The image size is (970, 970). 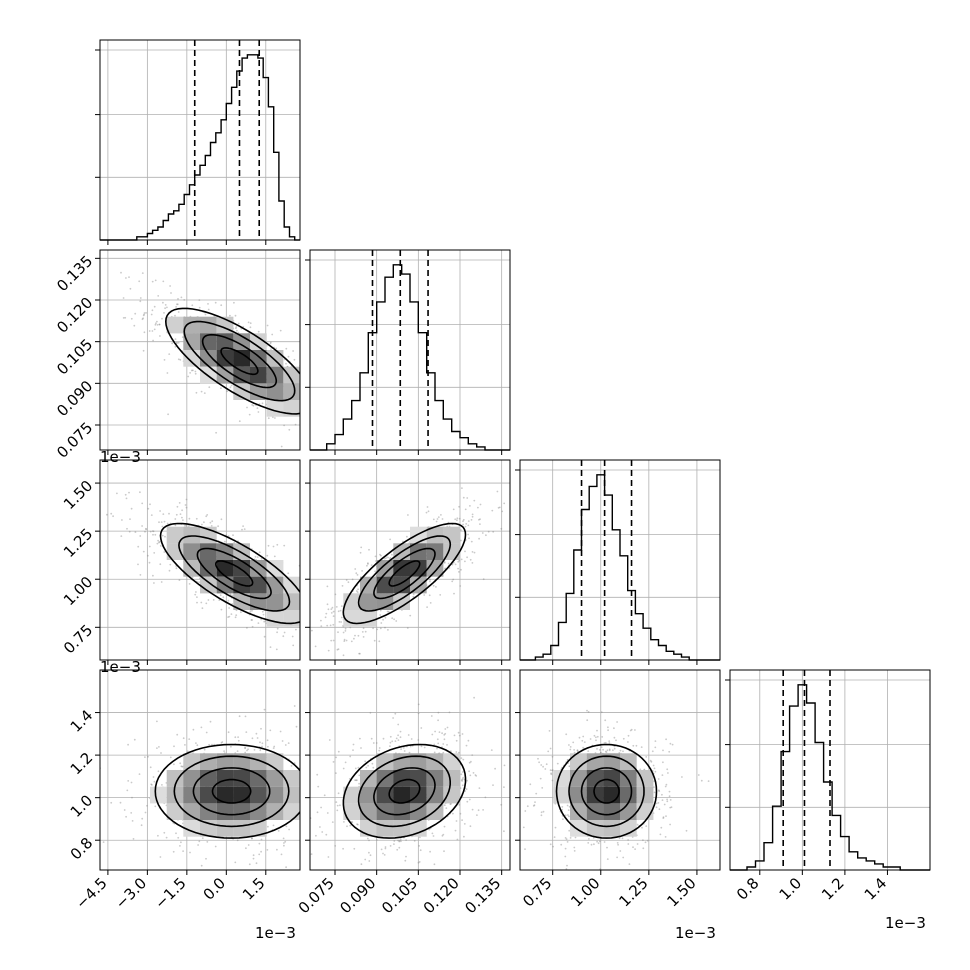 What do you see at coordinates (254, 889) in the screenshot?
I see `x-tick-label: 1.5` at bounding box center [254, 889].